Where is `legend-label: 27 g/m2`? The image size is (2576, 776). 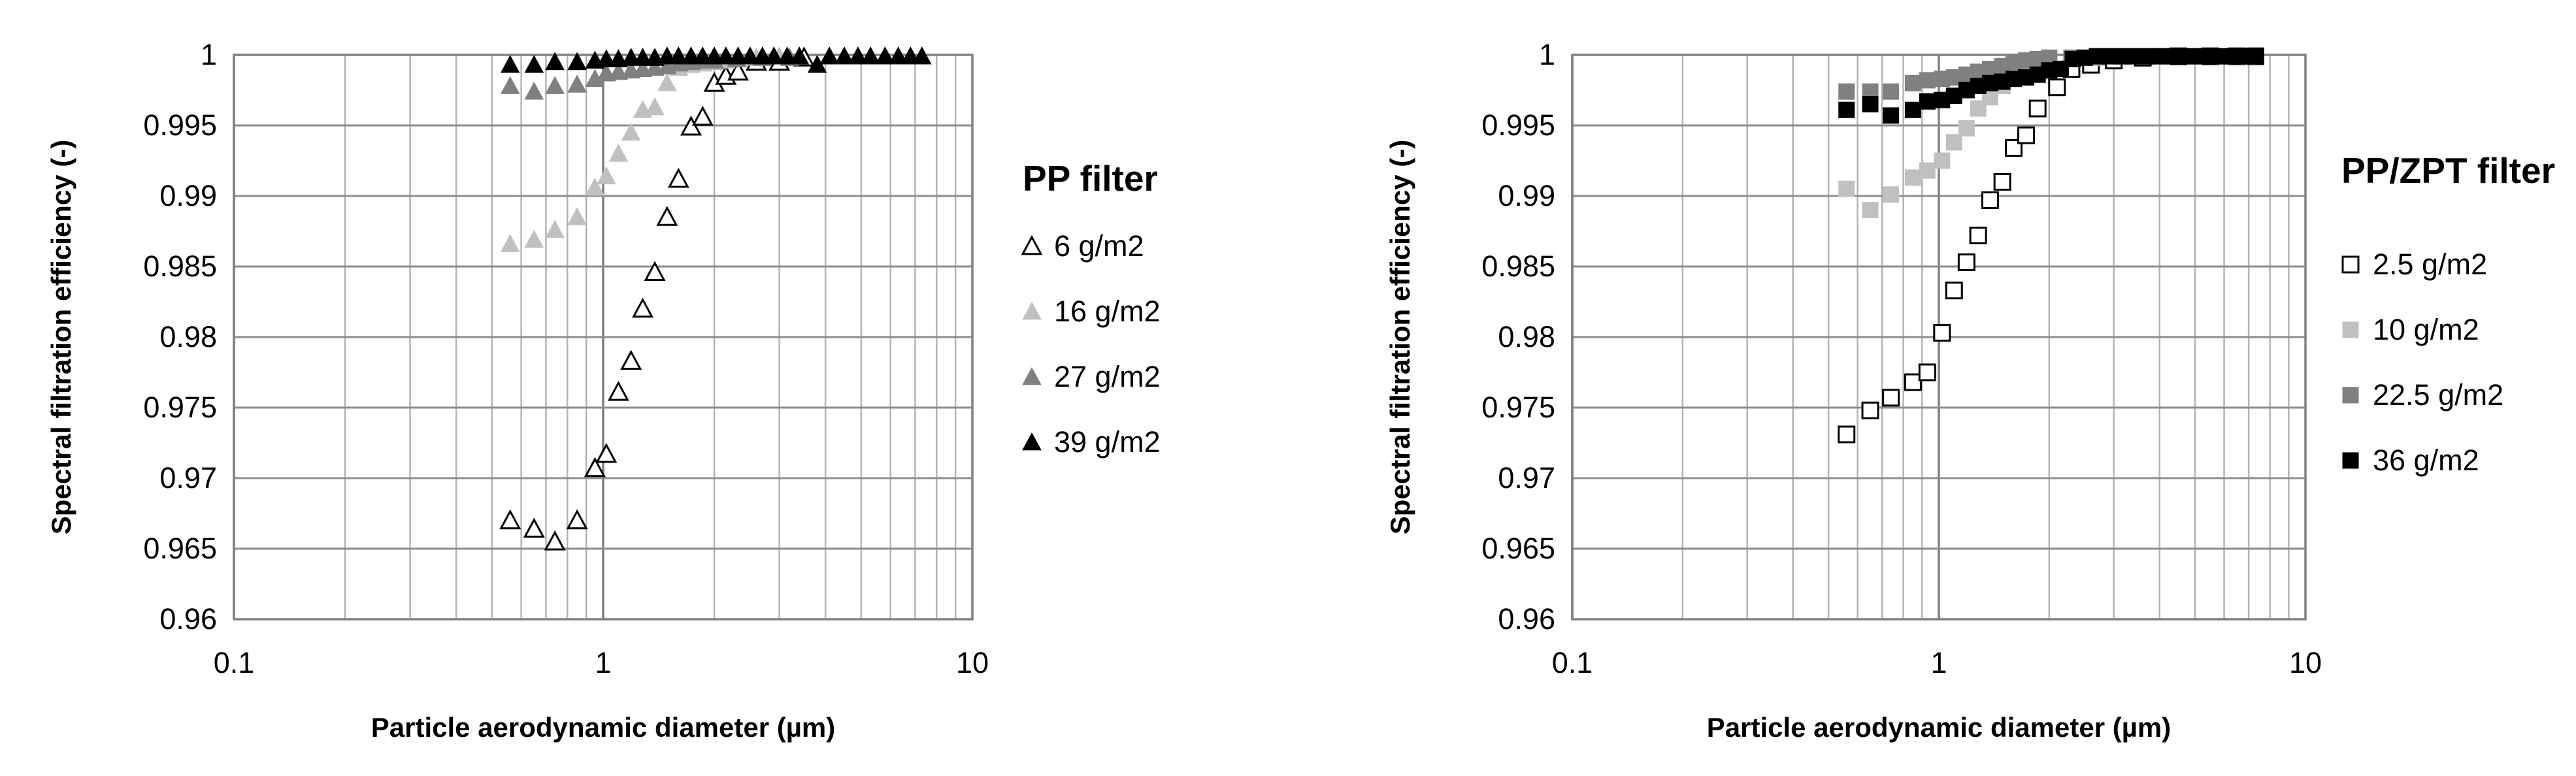
legend-label: 27 g/m2 is located at coordinates (1107, 376).